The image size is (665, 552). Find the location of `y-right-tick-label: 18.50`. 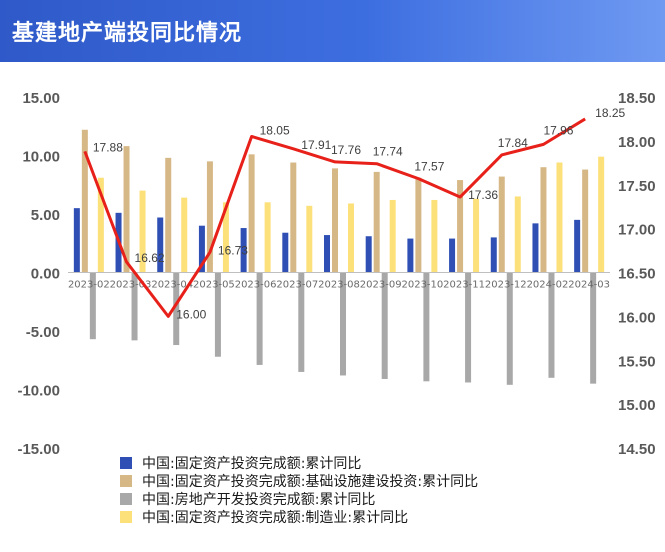

y-right-tick-label: 18.50 is located at coordinates (637, 98).